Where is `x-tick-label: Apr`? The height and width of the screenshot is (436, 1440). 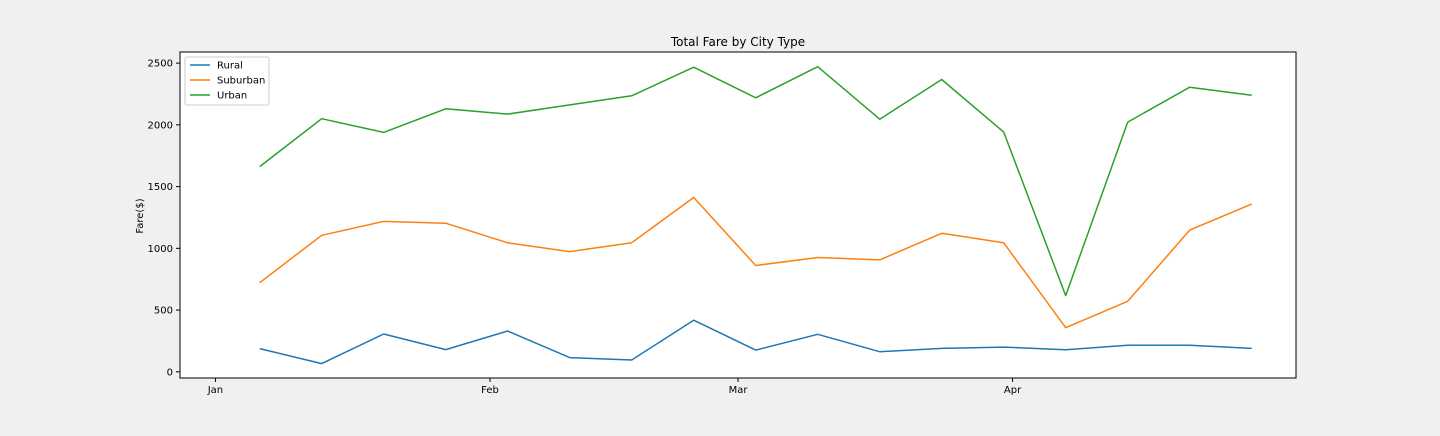
x-tick-label: Apr is located at coordinates (1013, 390).